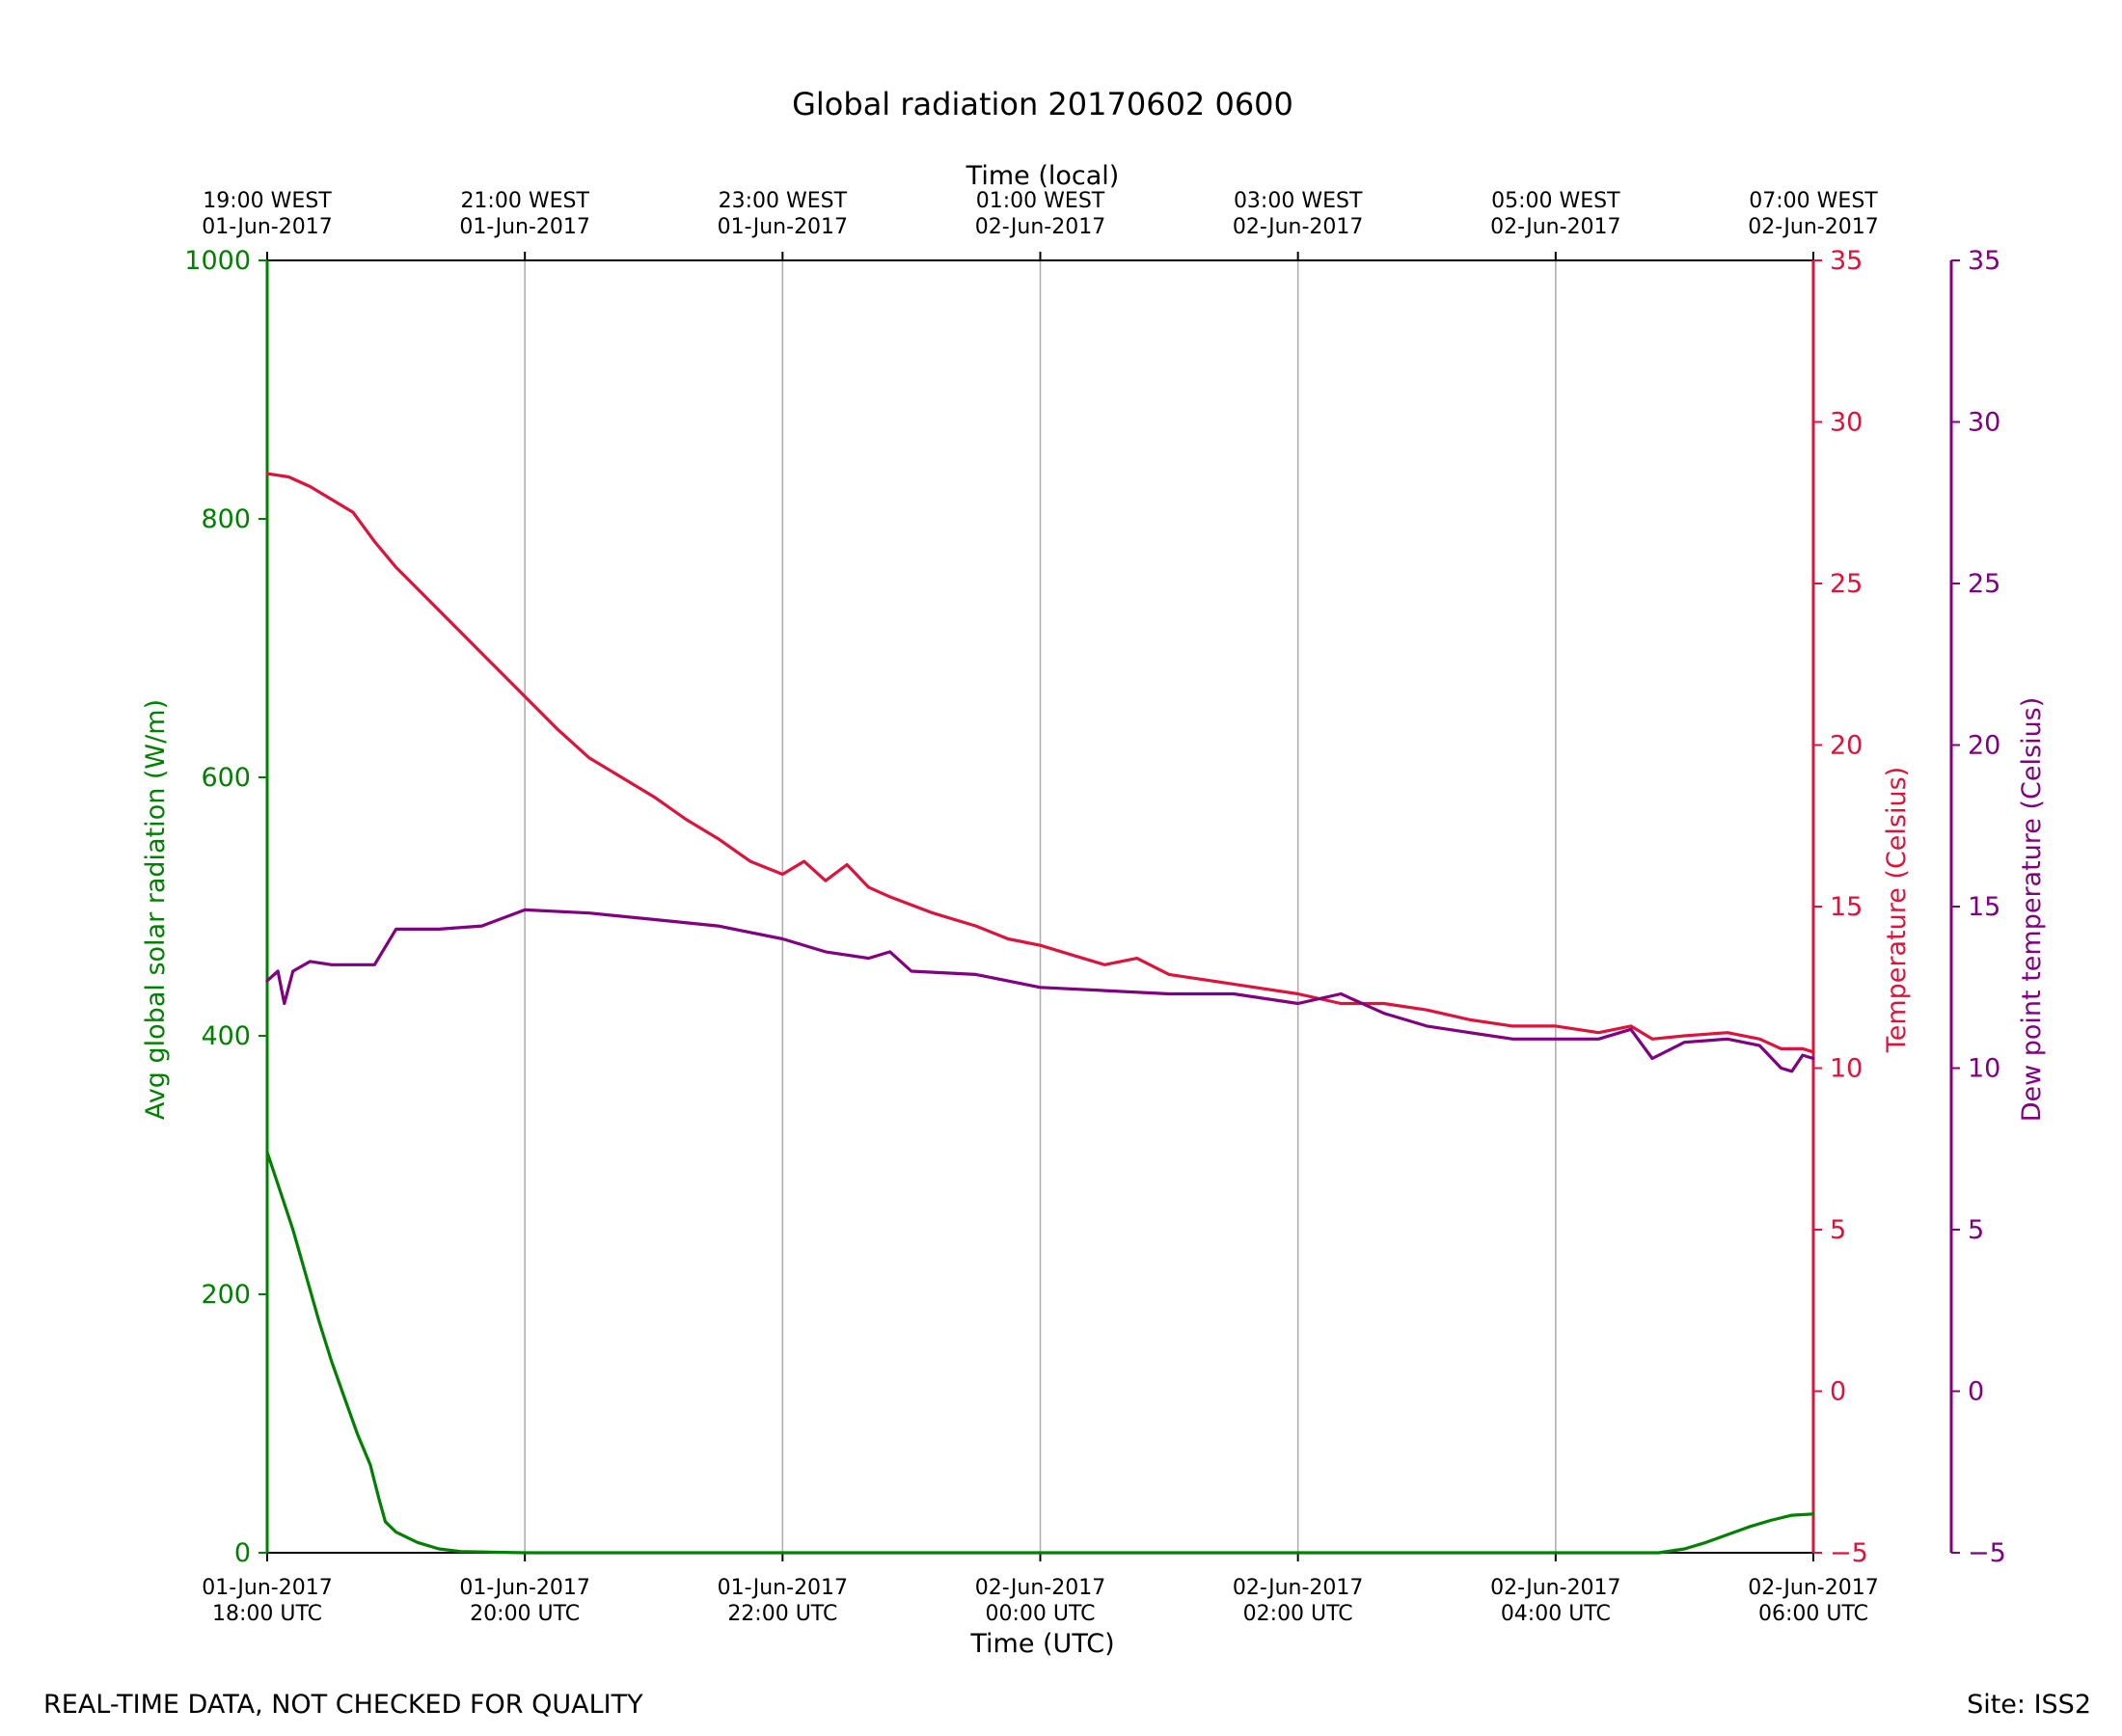 The image size is (2122, 1736). Describe the element at coordinates (343, 1705) in the screenshot. I see `footer-quality-note: REAL-TIME DATA, NOT CHECKED FOR QUALITY` at that location.